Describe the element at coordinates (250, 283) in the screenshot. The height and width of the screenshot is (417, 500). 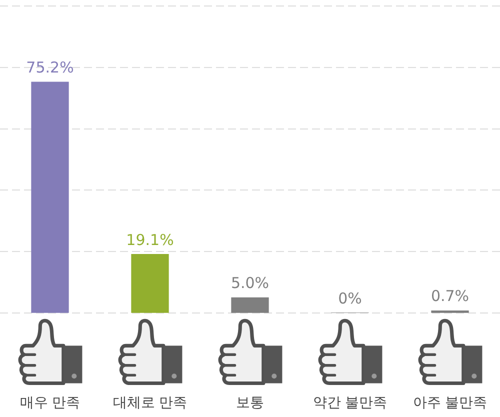
I see `data-label: 5.0%` at that location.